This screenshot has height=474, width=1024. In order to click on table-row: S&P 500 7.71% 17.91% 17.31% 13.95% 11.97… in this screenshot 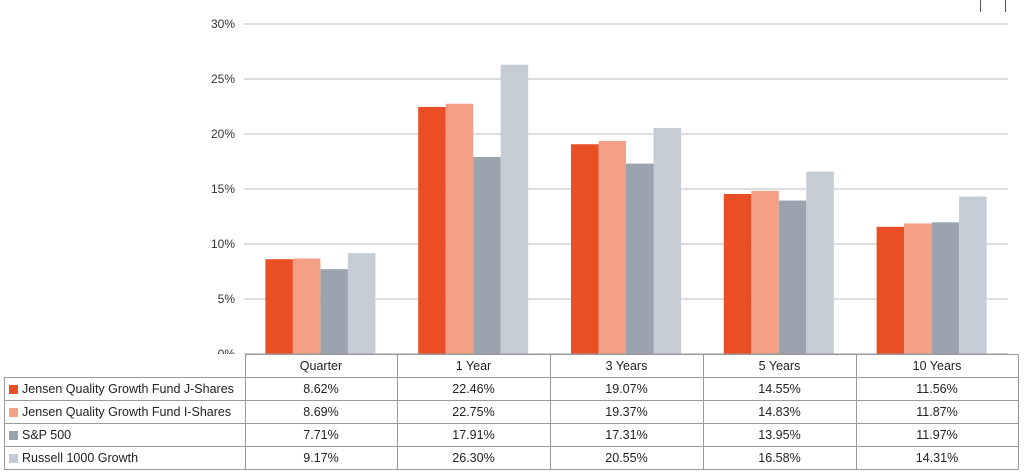, I will do `click(511, 435)`.